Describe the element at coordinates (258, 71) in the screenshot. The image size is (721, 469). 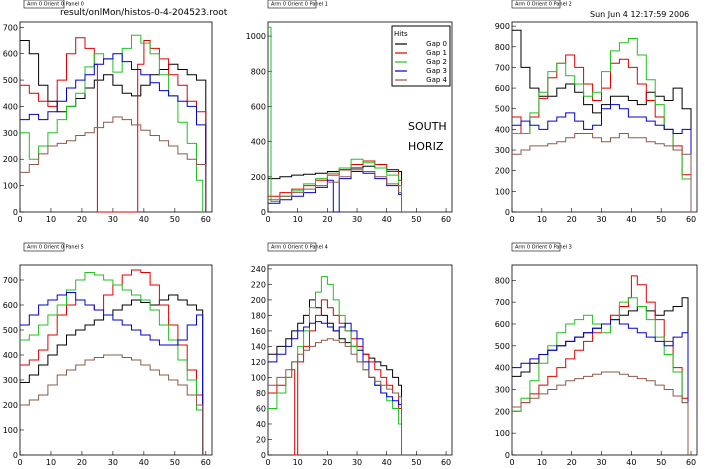
I see `y-tick-label: 800` at that location.